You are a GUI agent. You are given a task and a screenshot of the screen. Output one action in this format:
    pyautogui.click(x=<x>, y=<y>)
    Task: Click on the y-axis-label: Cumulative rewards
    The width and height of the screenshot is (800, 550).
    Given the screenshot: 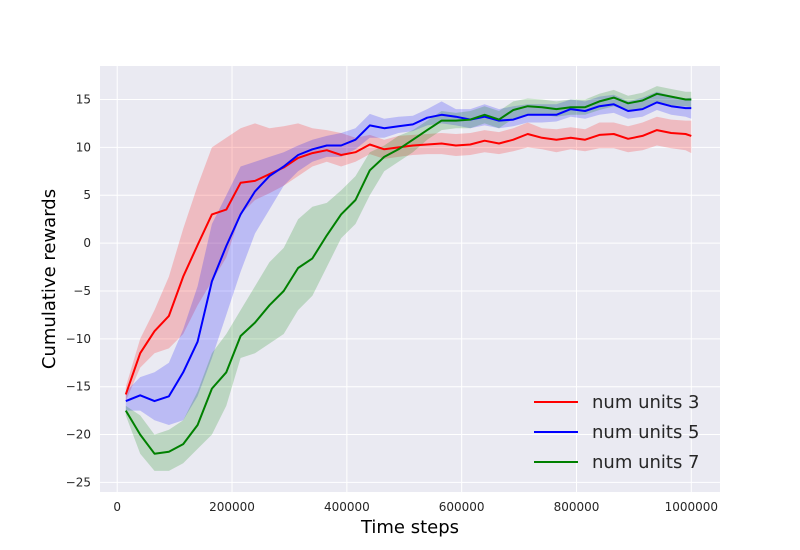 What is the action you would take?
    pyautogui.click(x=49, y=279)
    